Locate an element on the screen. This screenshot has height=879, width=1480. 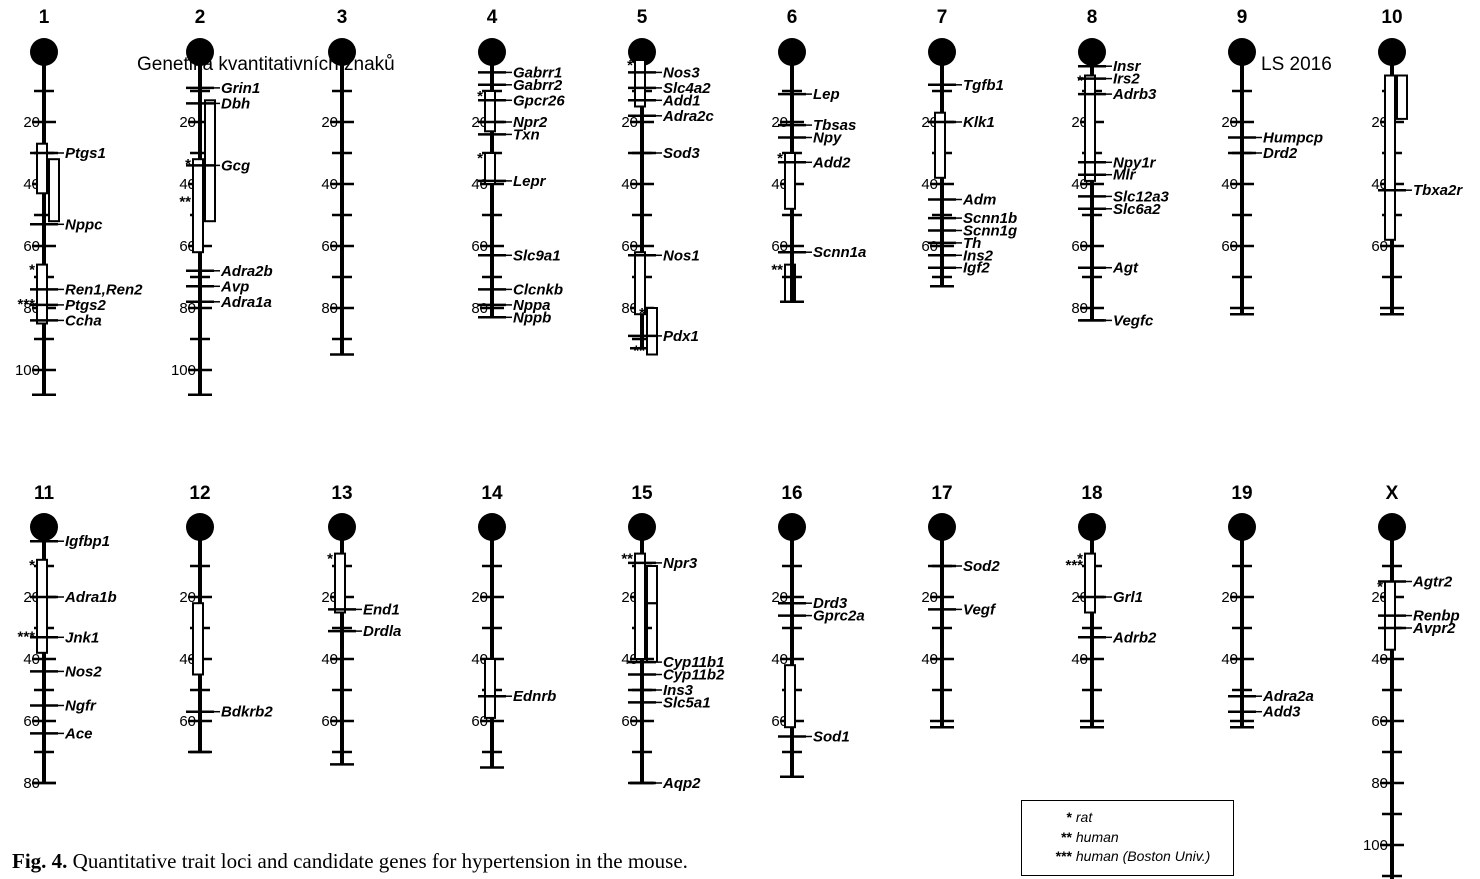
chromosome-10: 10 20 40 60 Tbxa2r is located at coordinates (1417, 161).